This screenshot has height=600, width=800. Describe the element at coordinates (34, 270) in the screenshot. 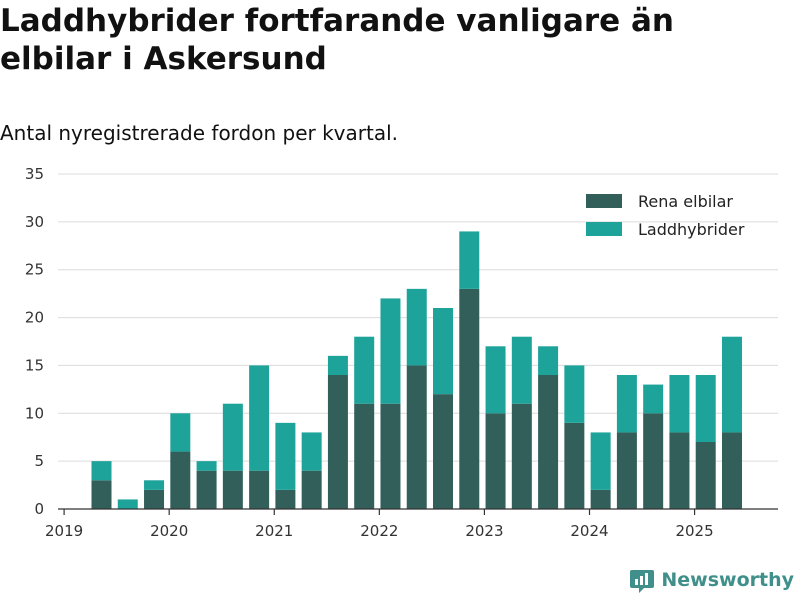

I see `y-tick-label: 25` at that location.